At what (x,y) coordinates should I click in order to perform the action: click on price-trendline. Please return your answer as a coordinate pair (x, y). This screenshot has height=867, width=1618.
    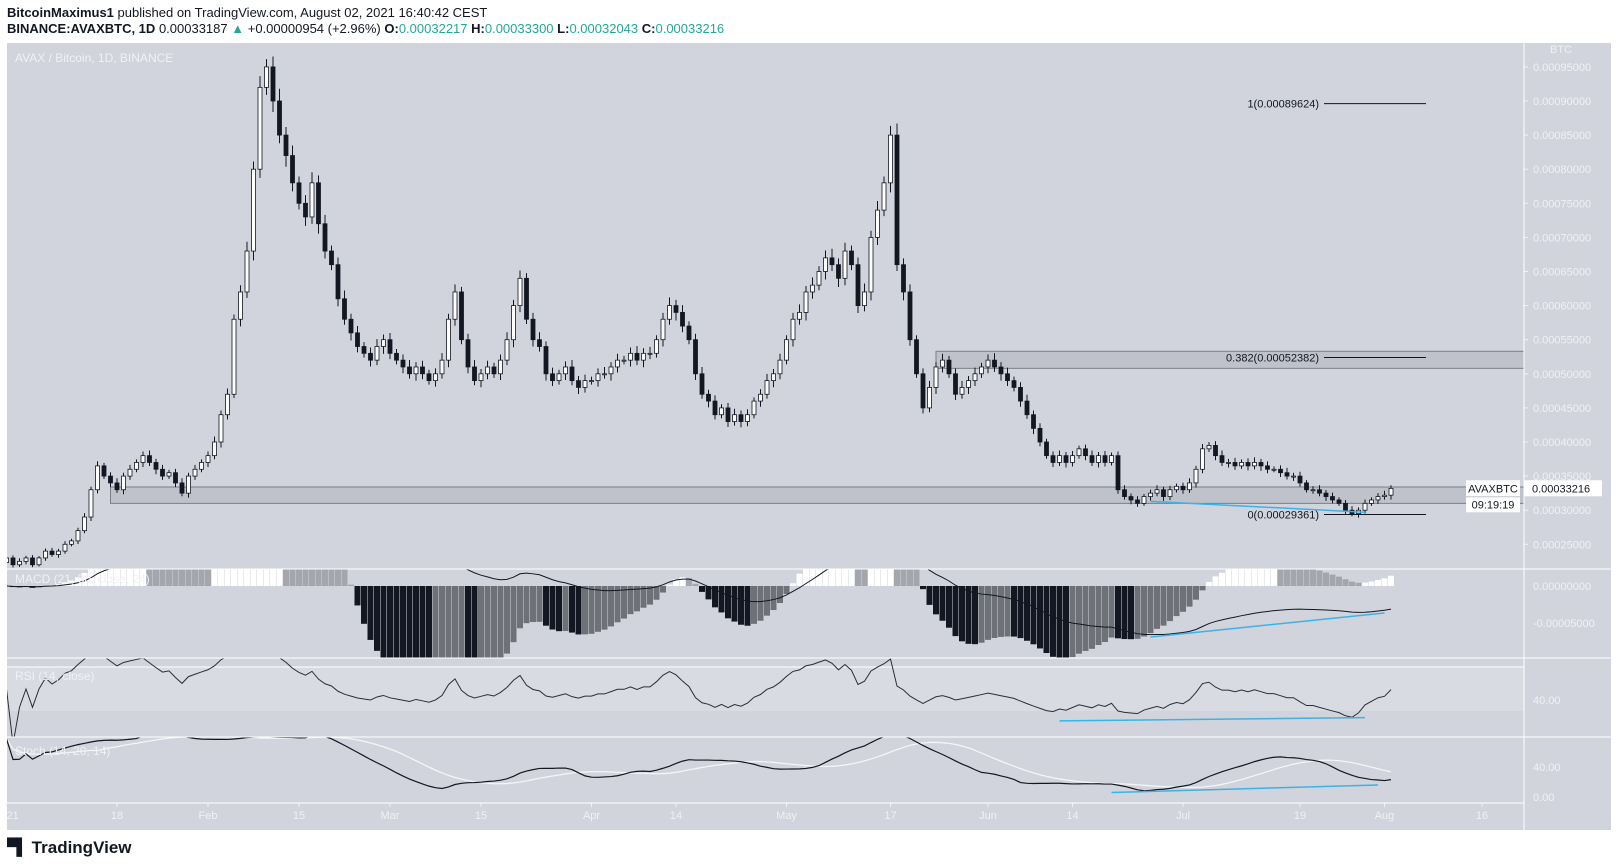
    Looking at the image, I should click on (1258, 506).